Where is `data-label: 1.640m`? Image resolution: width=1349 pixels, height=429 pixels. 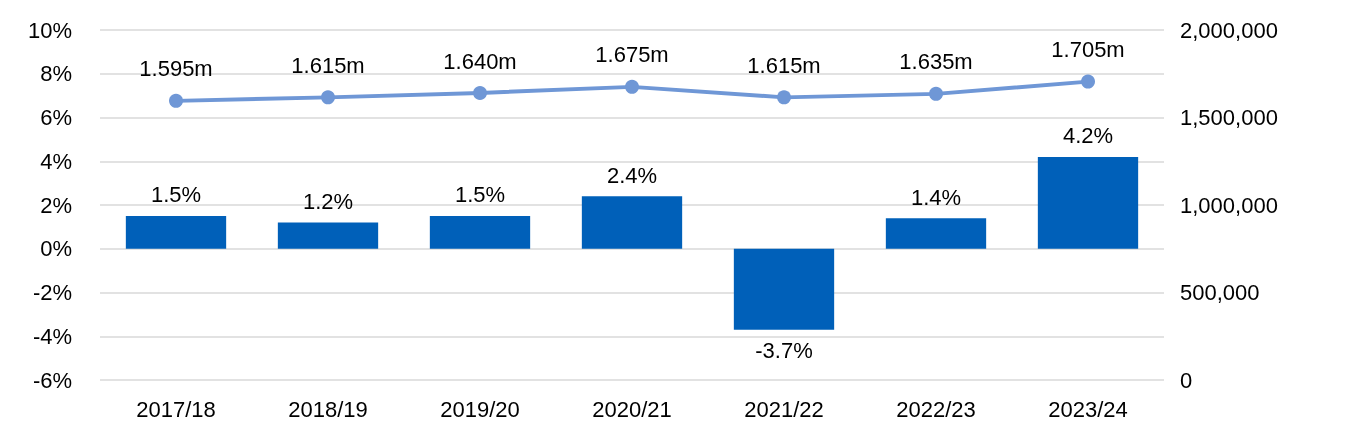 data-label: 1.640m is located at coordinates (480, 61).